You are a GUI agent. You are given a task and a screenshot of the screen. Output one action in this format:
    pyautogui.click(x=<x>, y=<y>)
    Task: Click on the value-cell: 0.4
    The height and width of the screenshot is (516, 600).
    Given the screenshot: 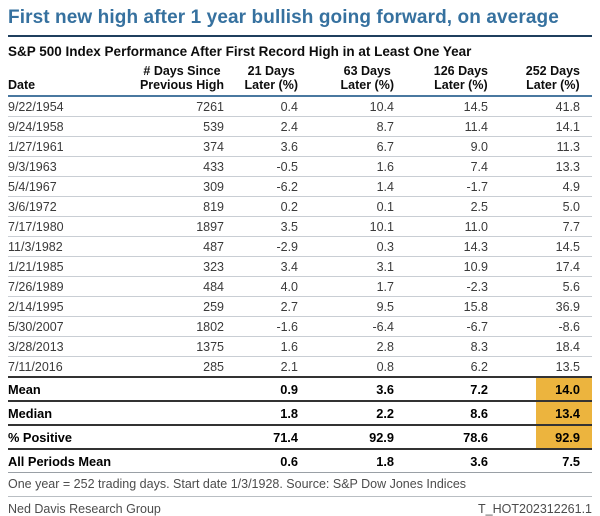 What is the action you would take?
    pyautogui.click(x=265, y=106)
    